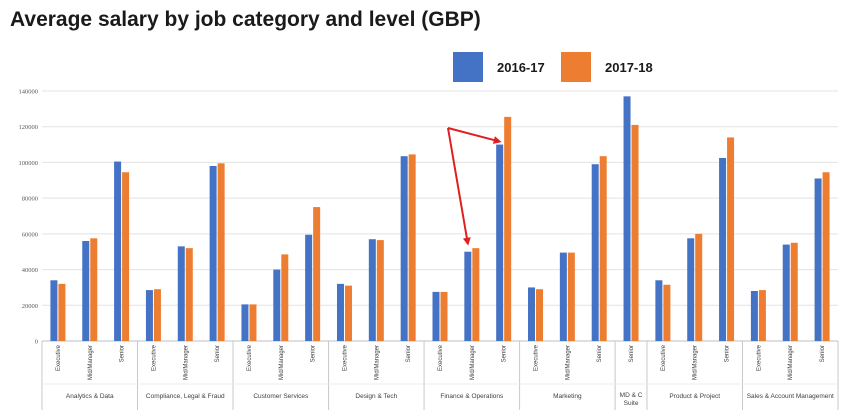 The width and height of the screenshot is (850, 414). I want to click on y-axis: 0 20000 40000 60000 80000 100000 120000 140000, so click(29, 217).